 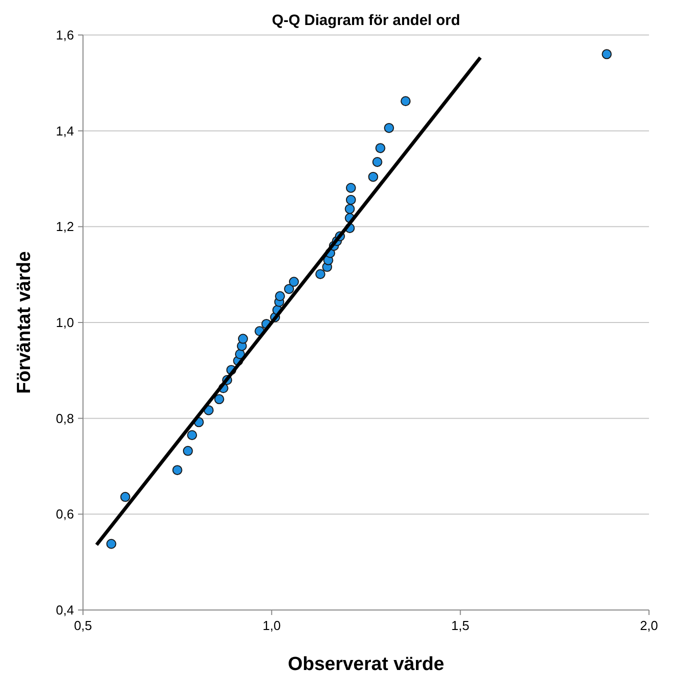 I want to click on y-tick-label: 1,4, so click(x=65, y=130).